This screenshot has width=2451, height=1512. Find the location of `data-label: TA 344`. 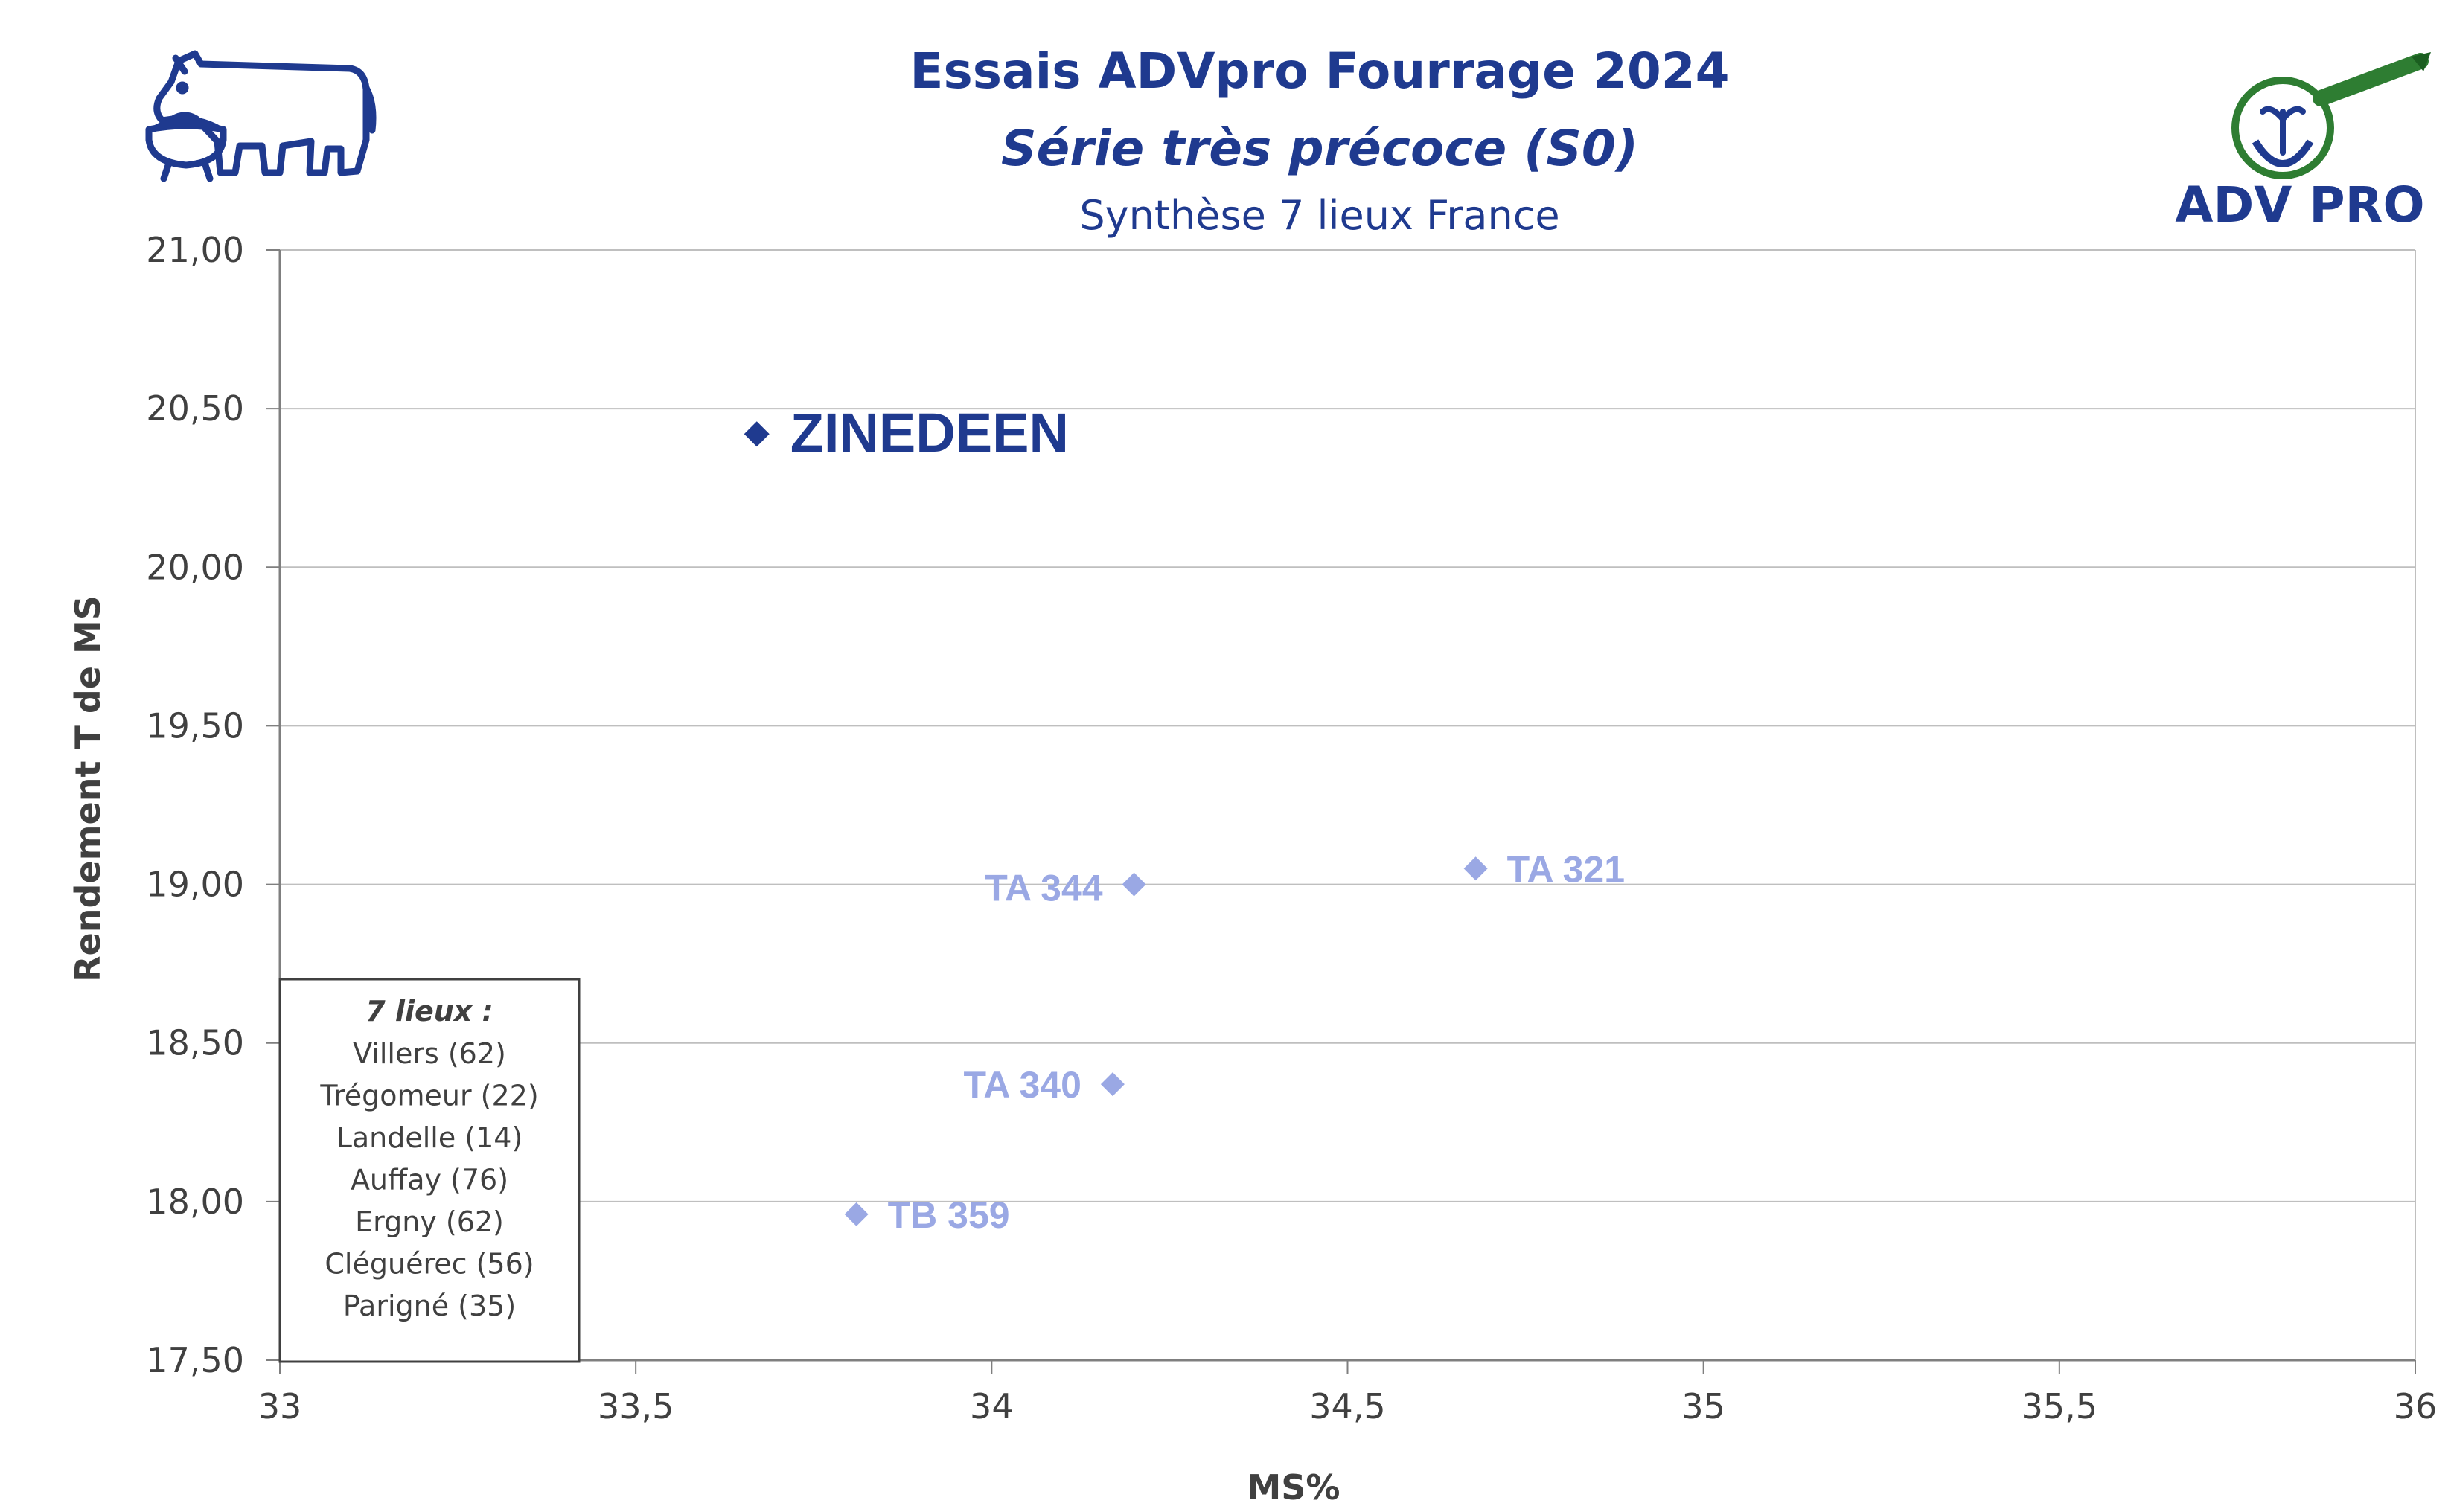

data-label: TA 344 is located at coordinates (1044, 889).